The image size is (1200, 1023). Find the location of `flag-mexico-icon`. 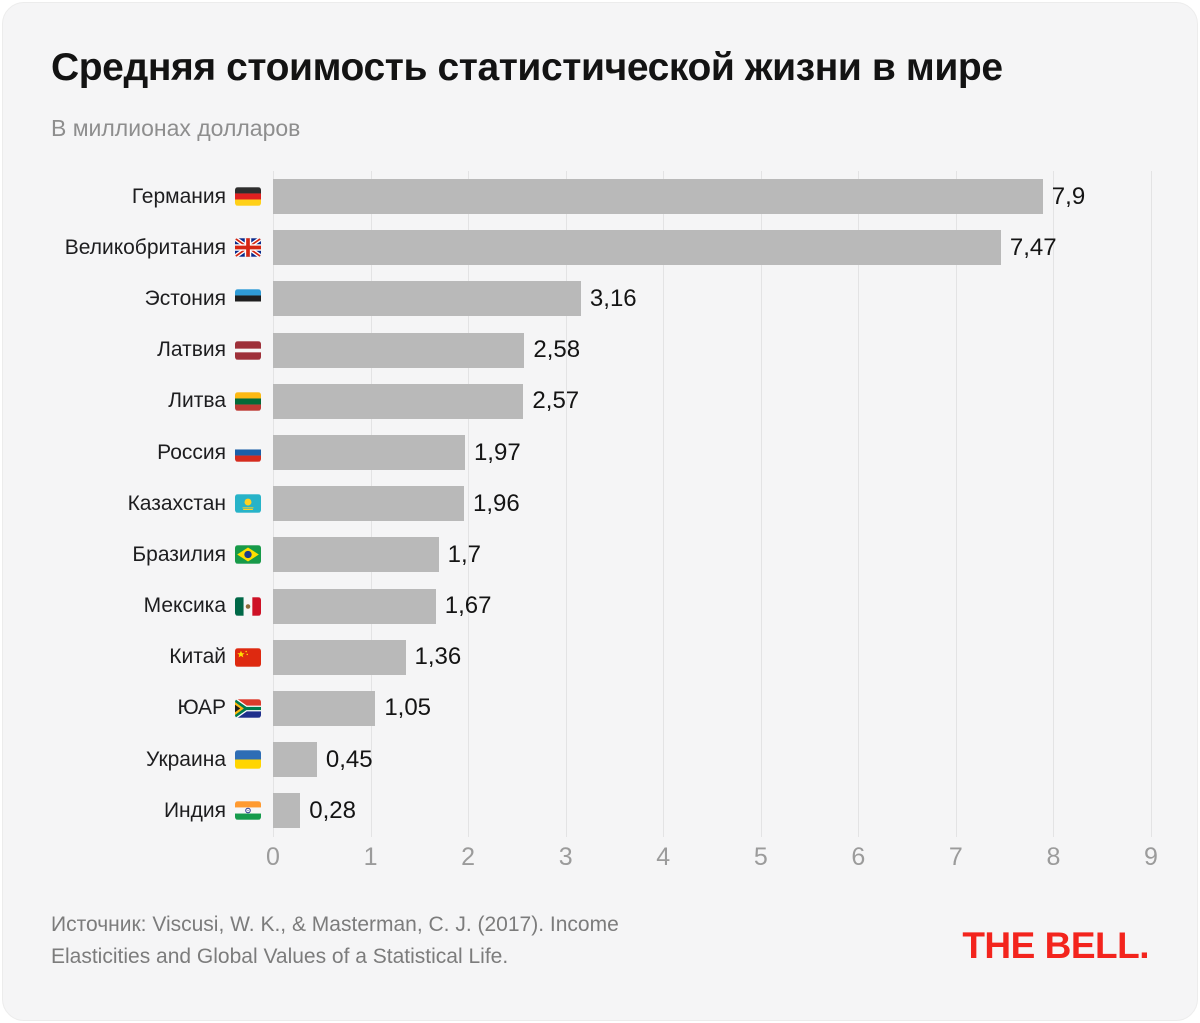

flag-mexico-icon is located at coordinates (248, 606).